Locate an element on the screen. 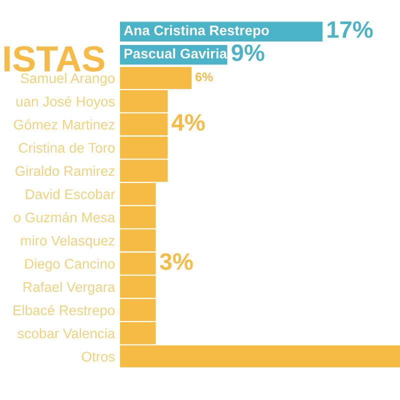 This screenshot has height=400, width=400. y-tick-label: o Guzmán Mesa is located at coordinates (65, 217).